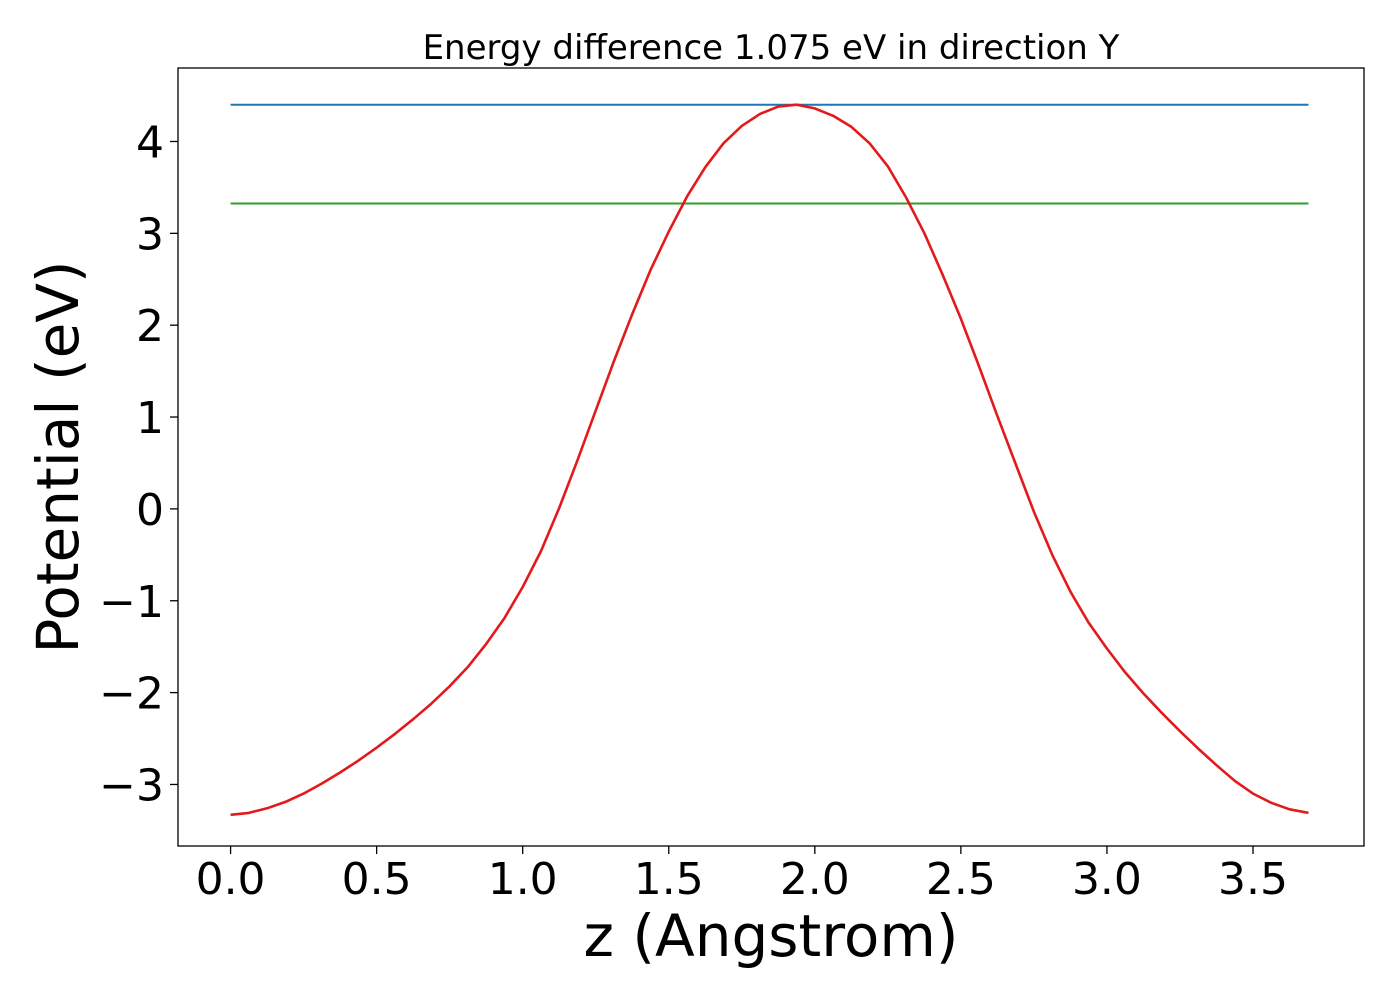 Image resolution: width=1400 pixels, height=1000 pixels. Describe the element at coordinates (58, 456) in the screenshot. I see `y-axis-label: Potential (eV)` at that location.